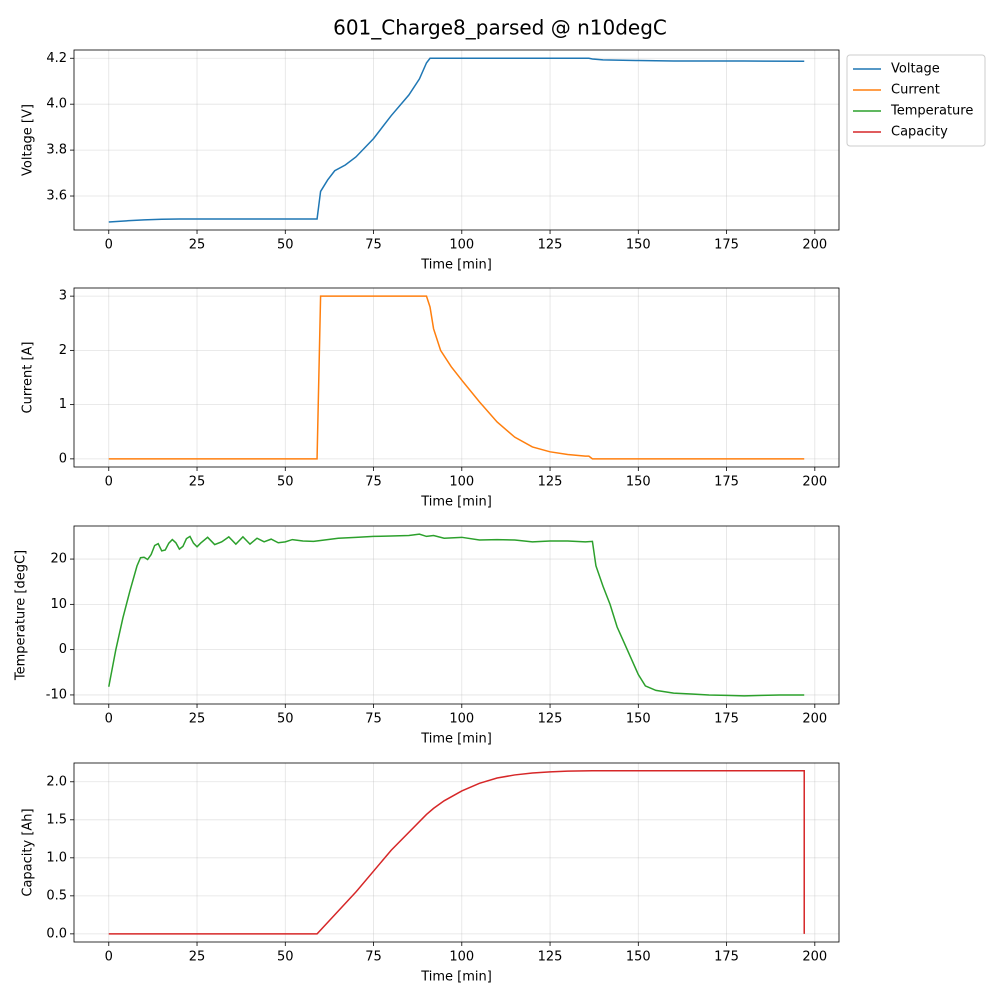 The width and height of the screenshot is (1000, 1000). What do you see at coordinates (21, 615) in the screenshot?
I see `y-axis-label: Temperature [degC]` at bounding box center [21, 615].